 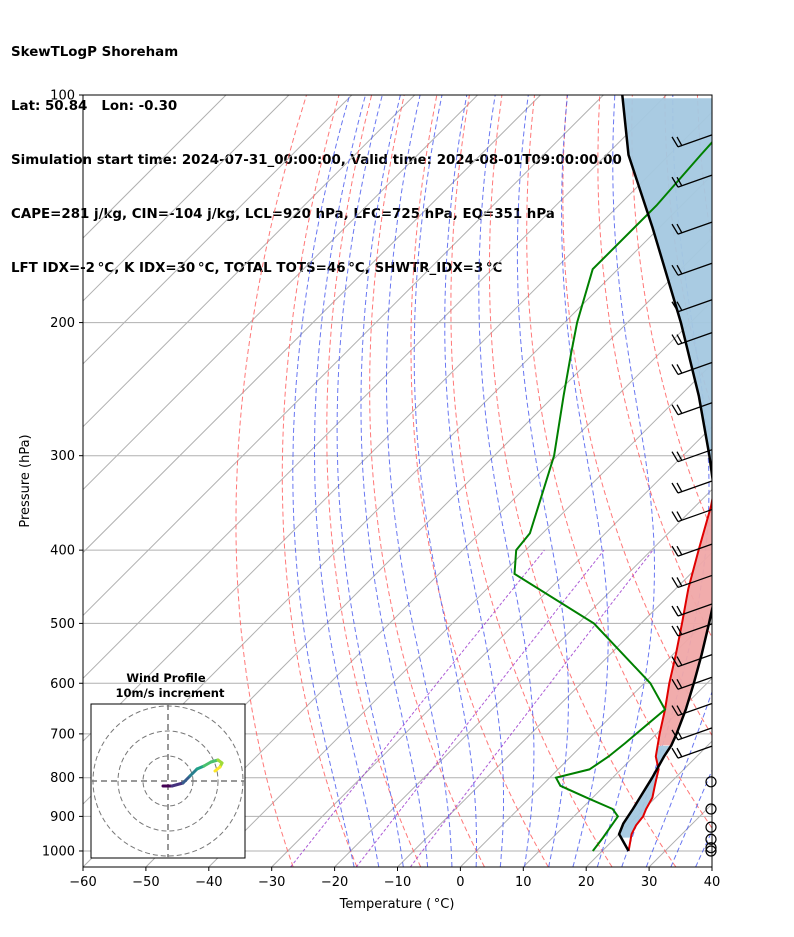 I want to click on x-tick-label: 30, so click(x=649, y=882).